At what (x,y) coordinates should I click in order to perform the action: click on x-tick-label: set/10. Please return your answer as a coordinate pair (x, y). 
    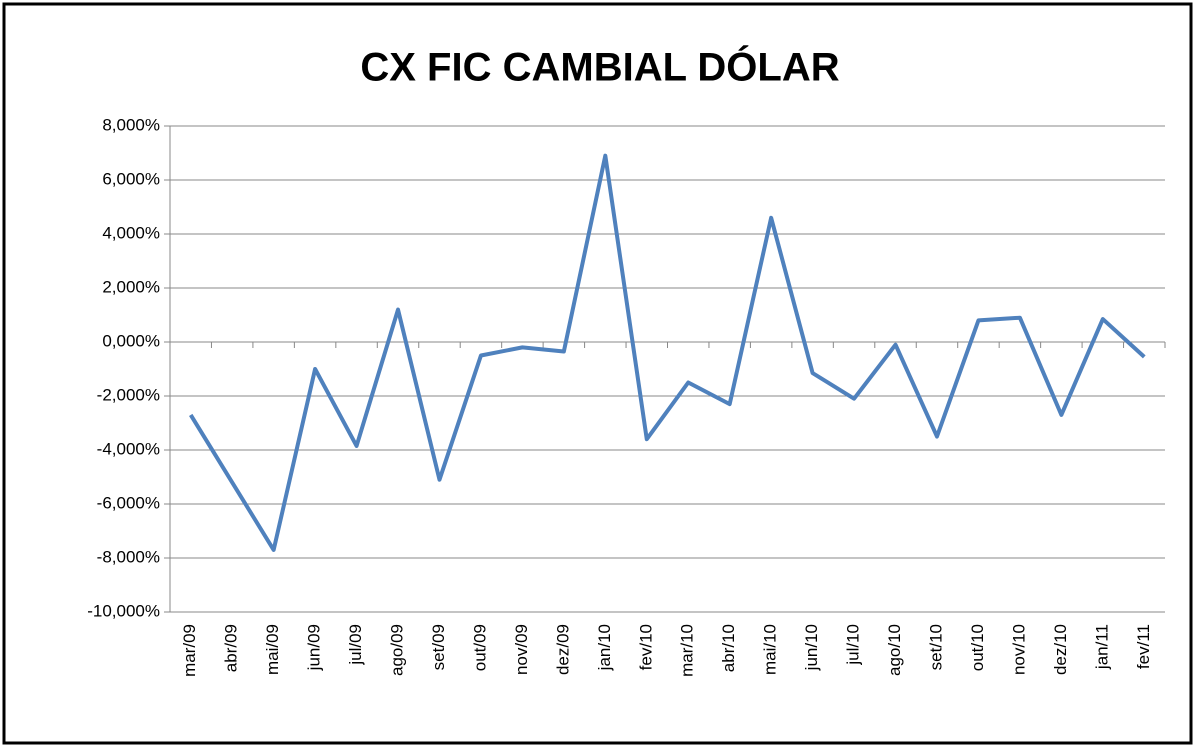
    Looking at the image, I should click on (935, 647).